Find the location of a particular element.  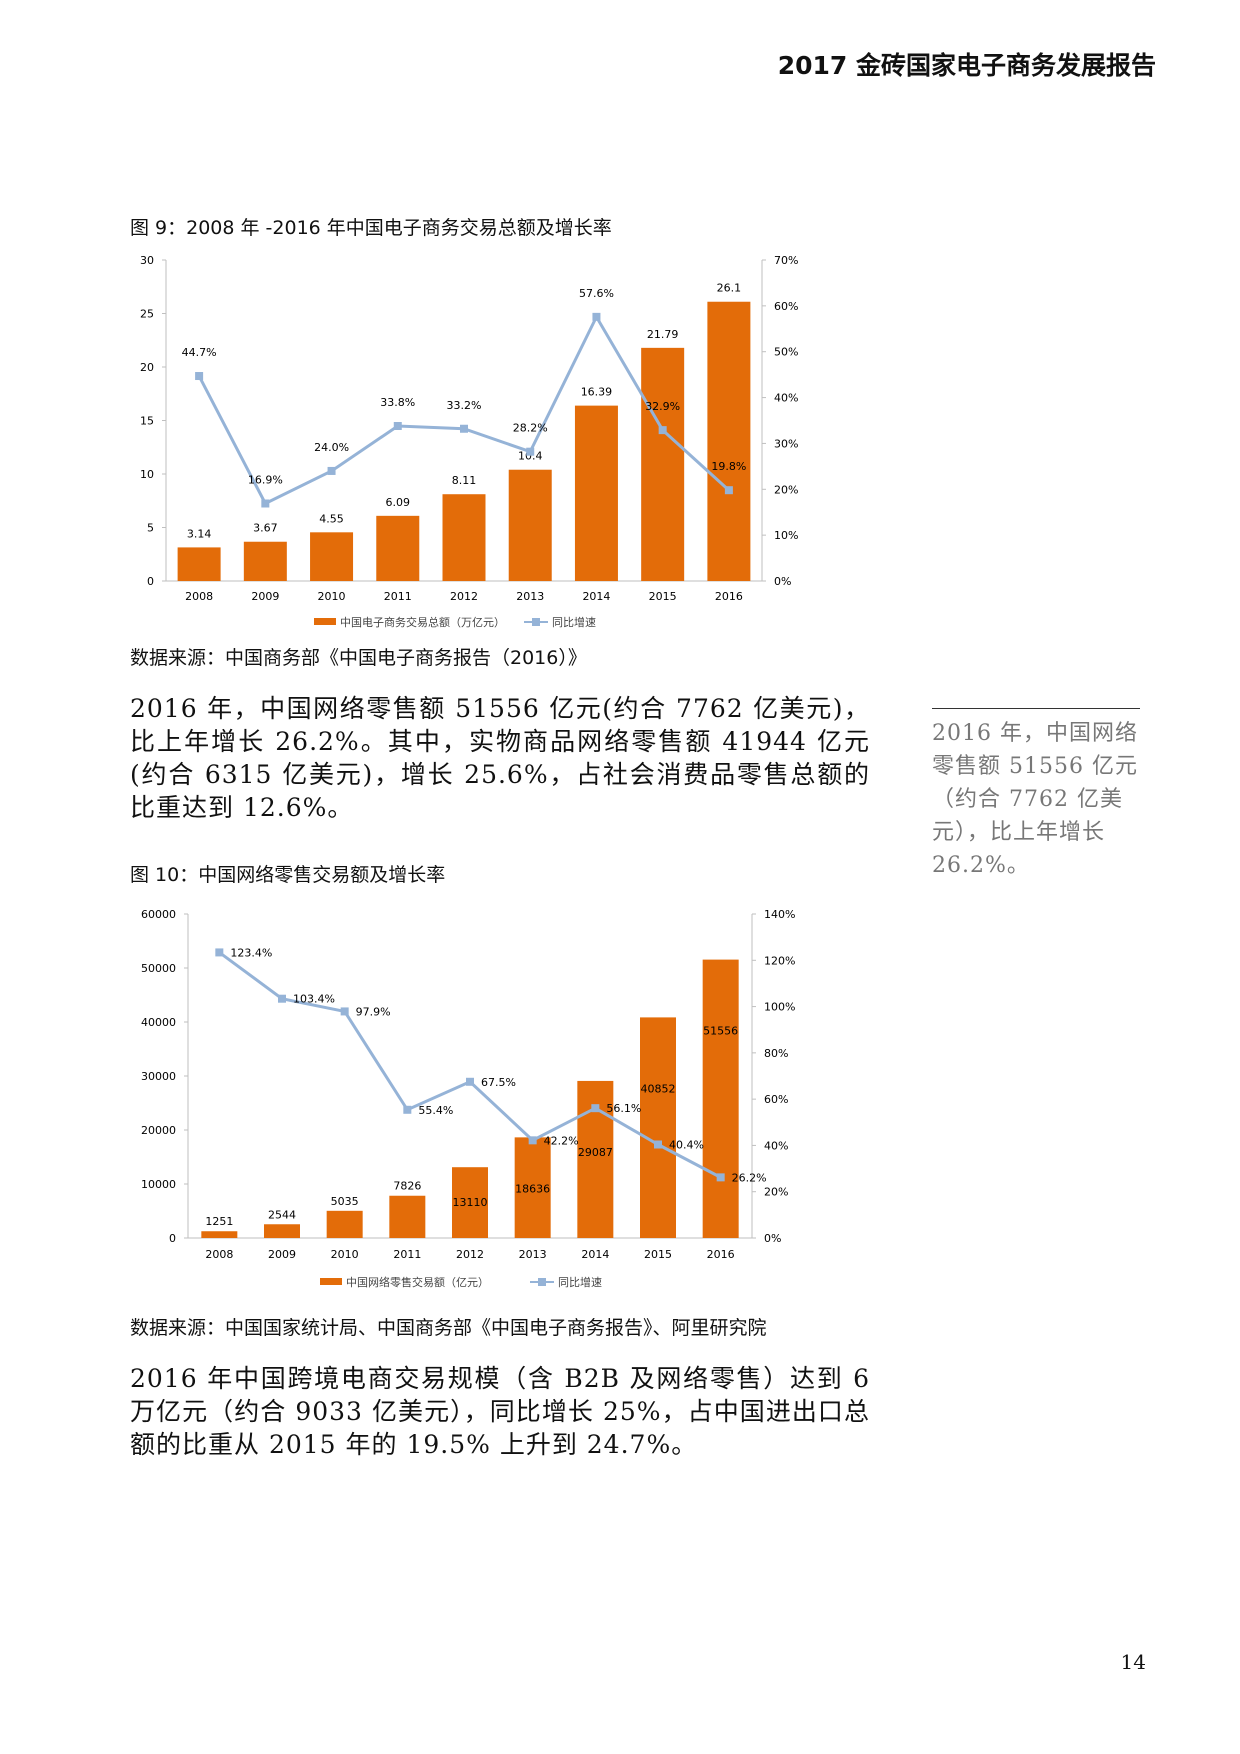

right-tick-label: 20% is located at coordinates (786, 489).